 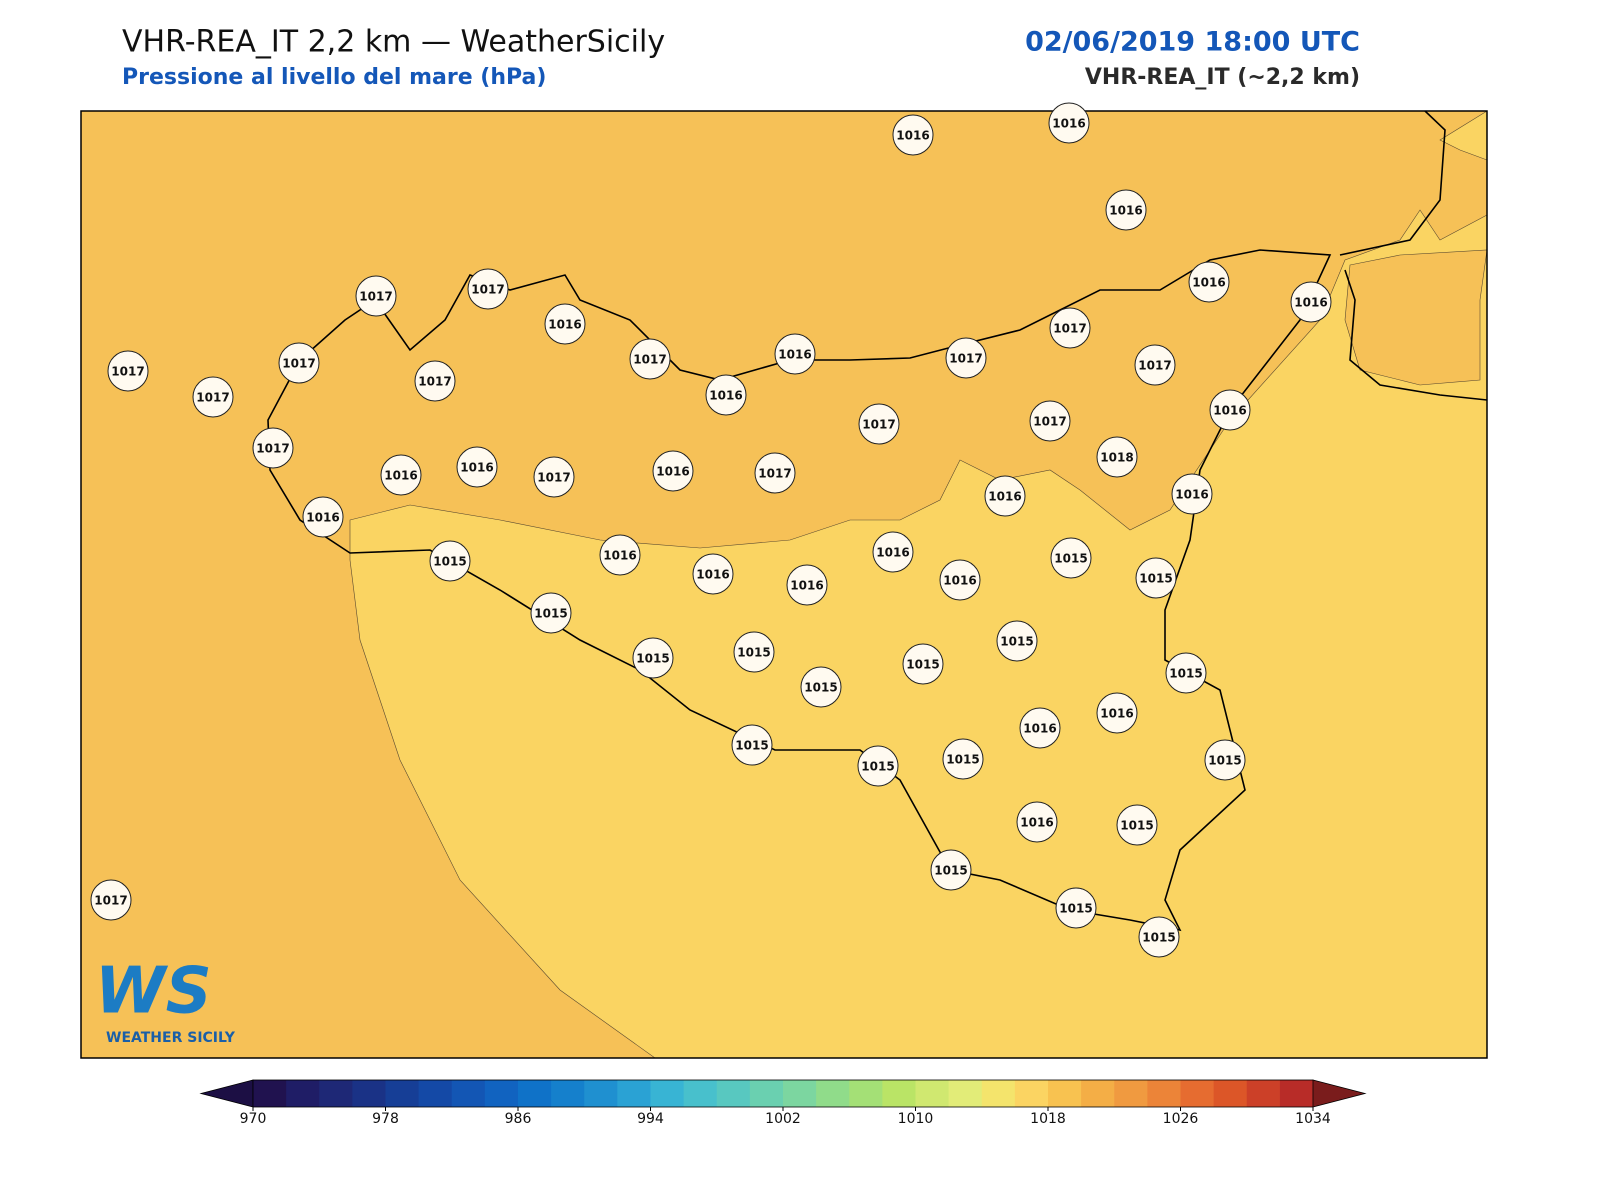 I want to click on field-high, so click(x=1416, y=317).